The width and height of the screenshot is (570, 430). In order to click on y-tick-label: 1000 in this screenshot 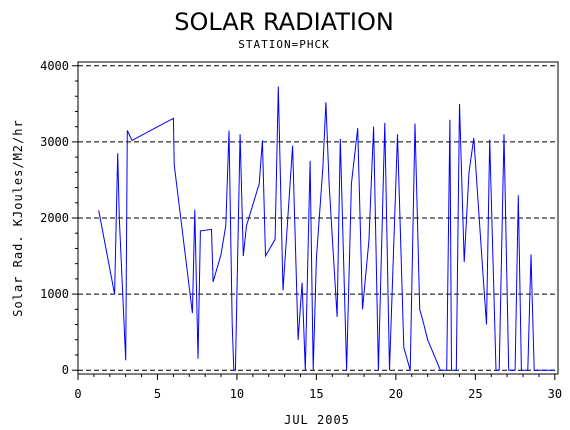, I will do `click(54, 294)`.